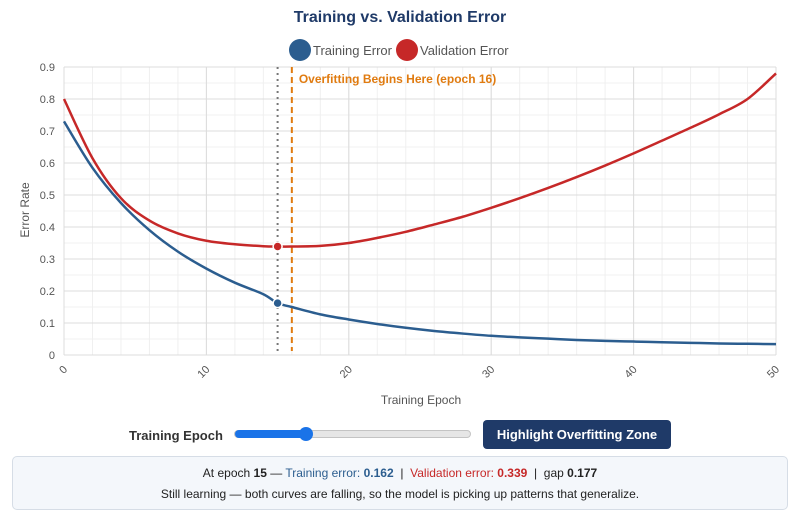  Describe the element at coordinates (260, 473) in the screenshot. I see `epoch-value: 15` at that location.